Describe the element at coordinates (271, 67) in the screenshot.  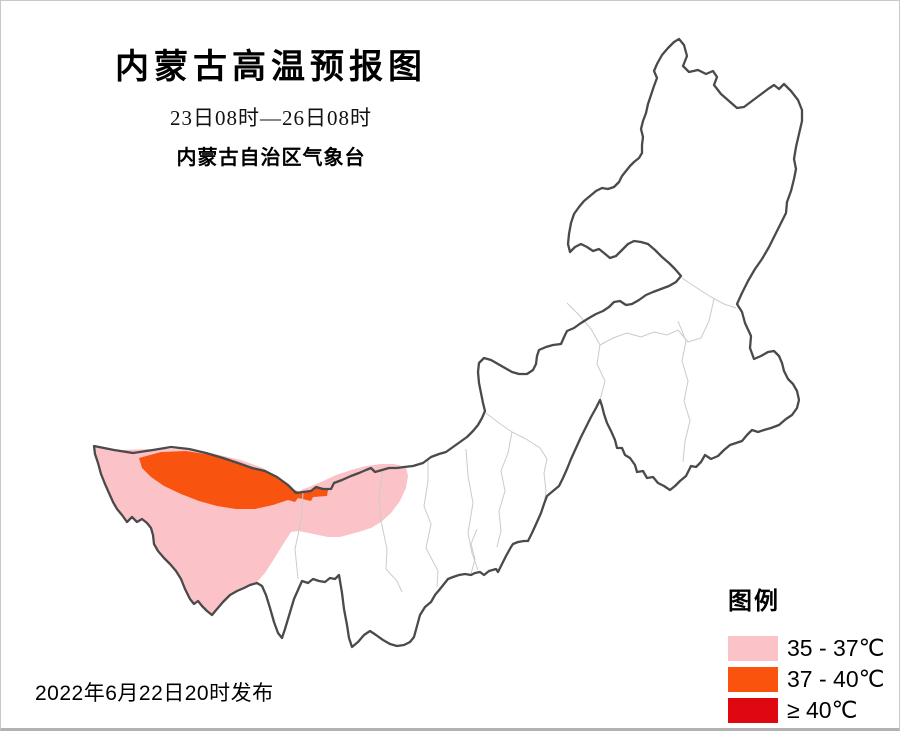
I see `map-title: 内蒙古高温预报图` at that location.